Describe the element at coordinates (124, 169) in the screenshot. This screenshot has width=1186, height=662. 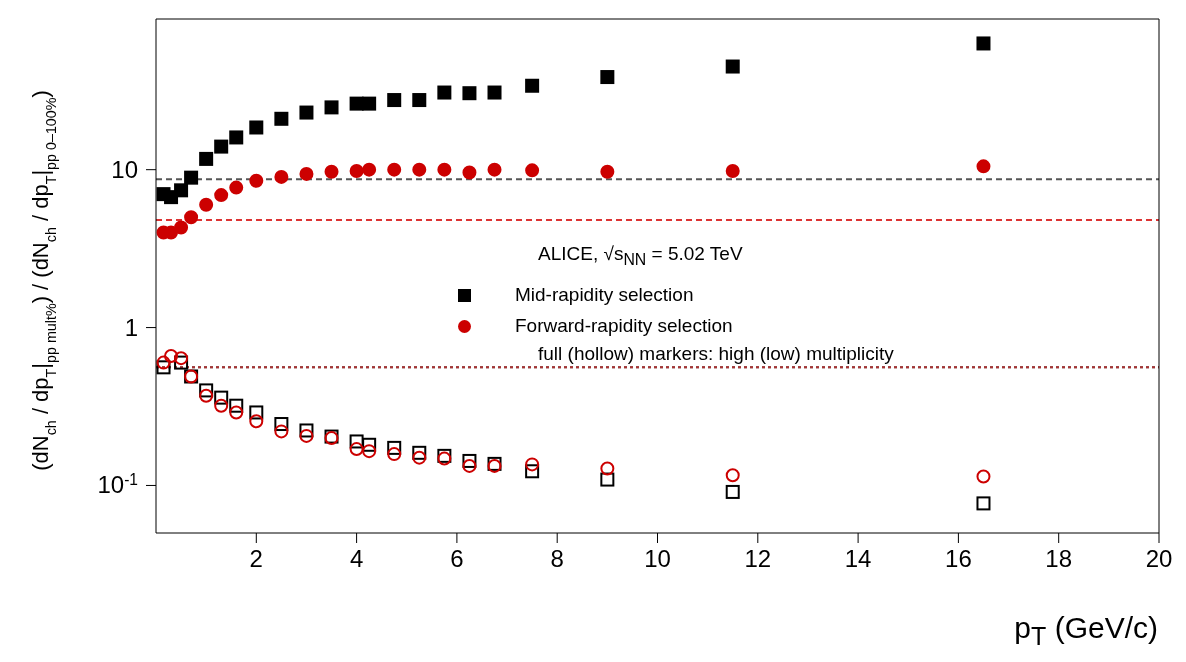
I see `y-tick-label: 10` at that location.